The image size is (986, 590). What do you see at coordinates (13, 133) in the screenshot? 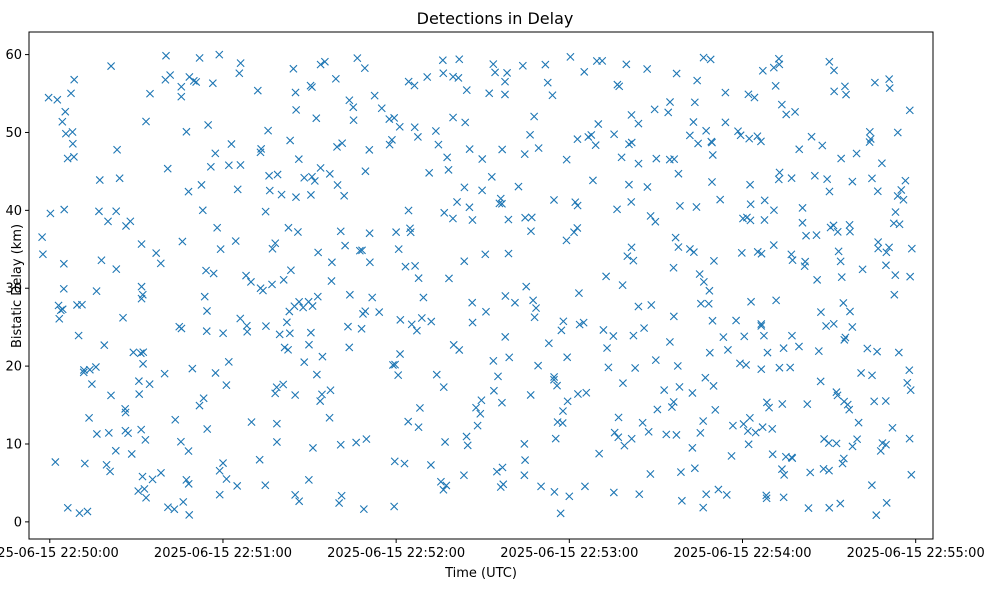
I see `y-tick-label: 50` at bounding box center [13, 133].